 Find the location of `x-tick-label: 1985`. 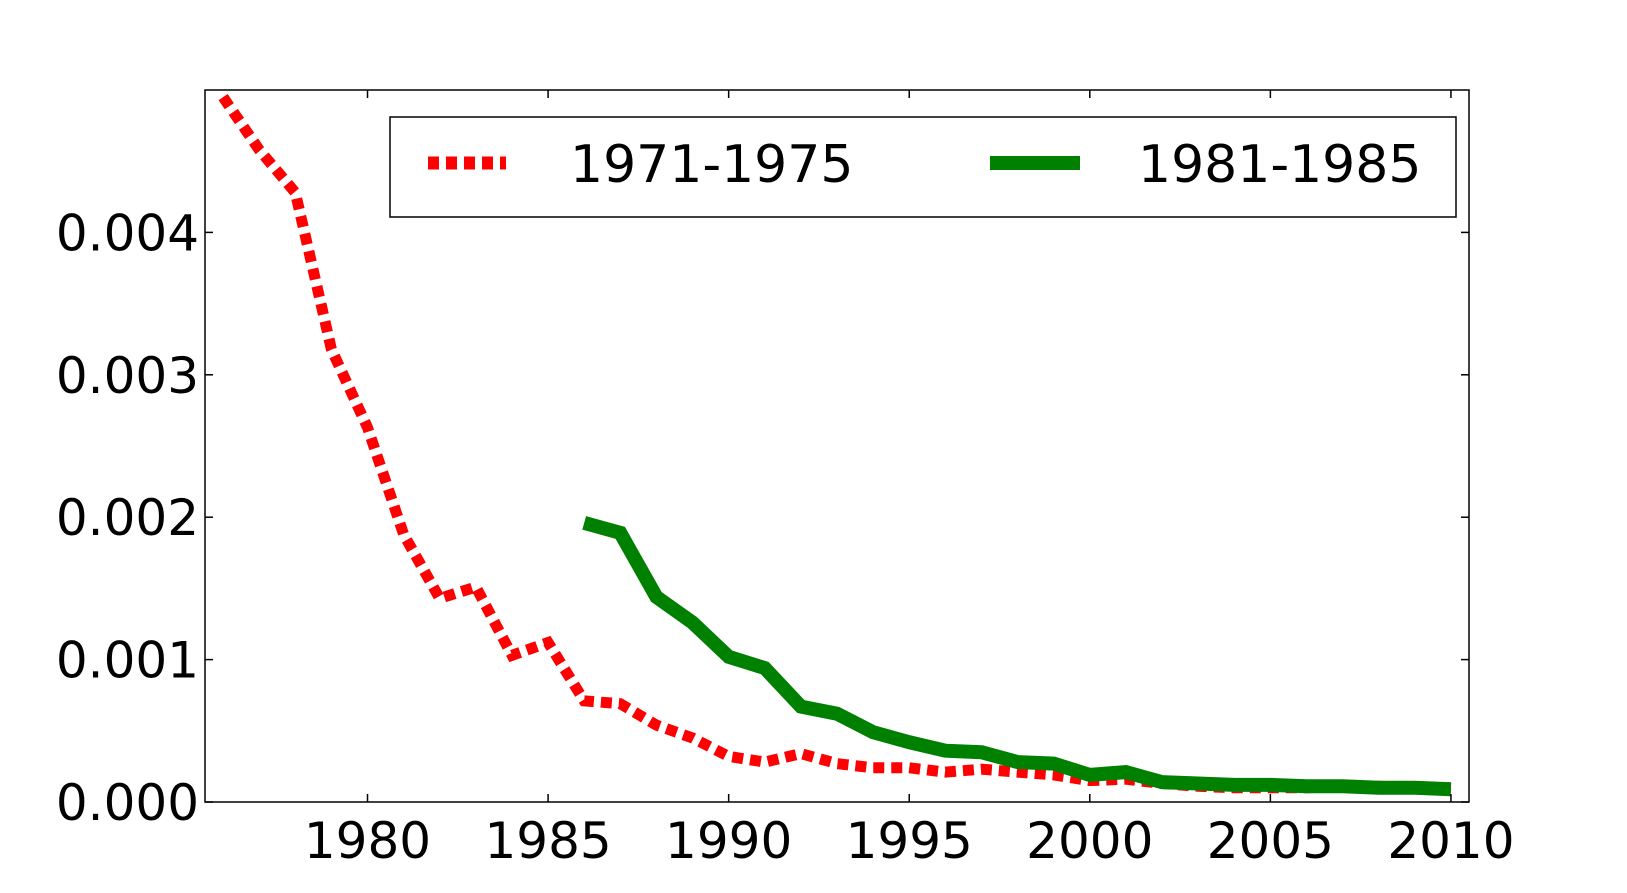

x-tick-label: 1985 is located at coordinates (547, 841).